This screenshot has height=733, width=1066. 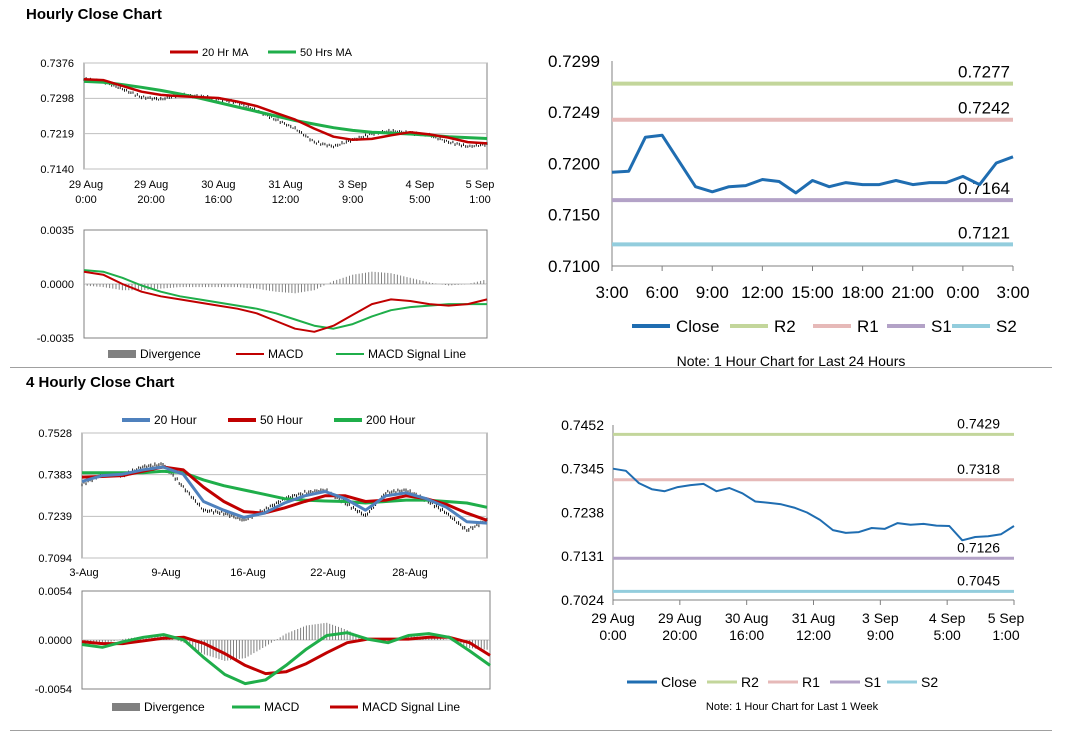 I want to click on hourly-s2-level-label: 0.7121, so click(x=984, y=232).